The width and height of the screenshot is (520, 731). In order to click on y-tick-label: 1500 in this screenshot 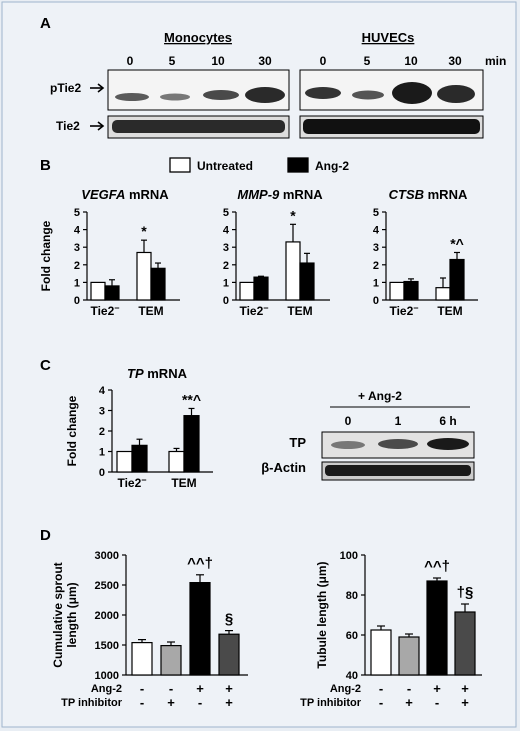, I will do `click(107, 646)`.